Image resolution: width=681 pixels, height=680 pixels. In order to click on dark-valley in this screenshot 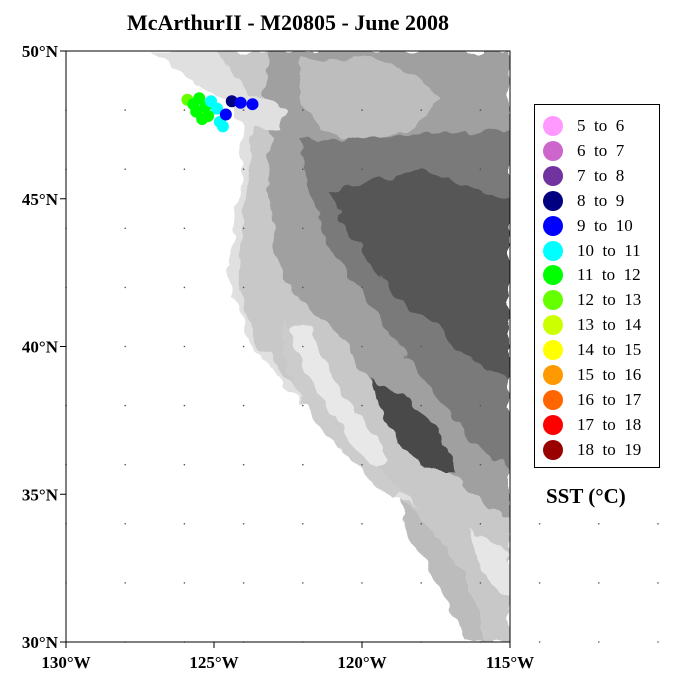, I will do `click(412, 425)`.